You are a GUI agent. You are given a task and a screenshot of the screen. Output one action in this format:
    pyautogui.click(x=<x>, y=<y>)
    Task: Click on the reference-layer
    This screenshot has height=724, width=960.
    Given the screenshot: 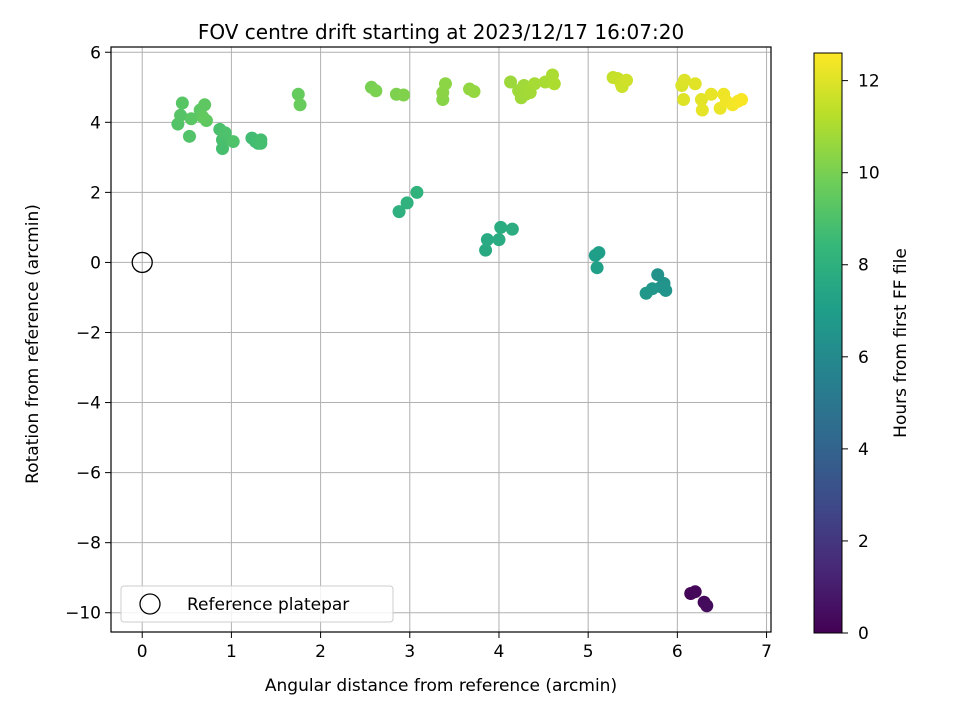 What is the action you would take?
    pyautogui.click(x=142, y=262)
    